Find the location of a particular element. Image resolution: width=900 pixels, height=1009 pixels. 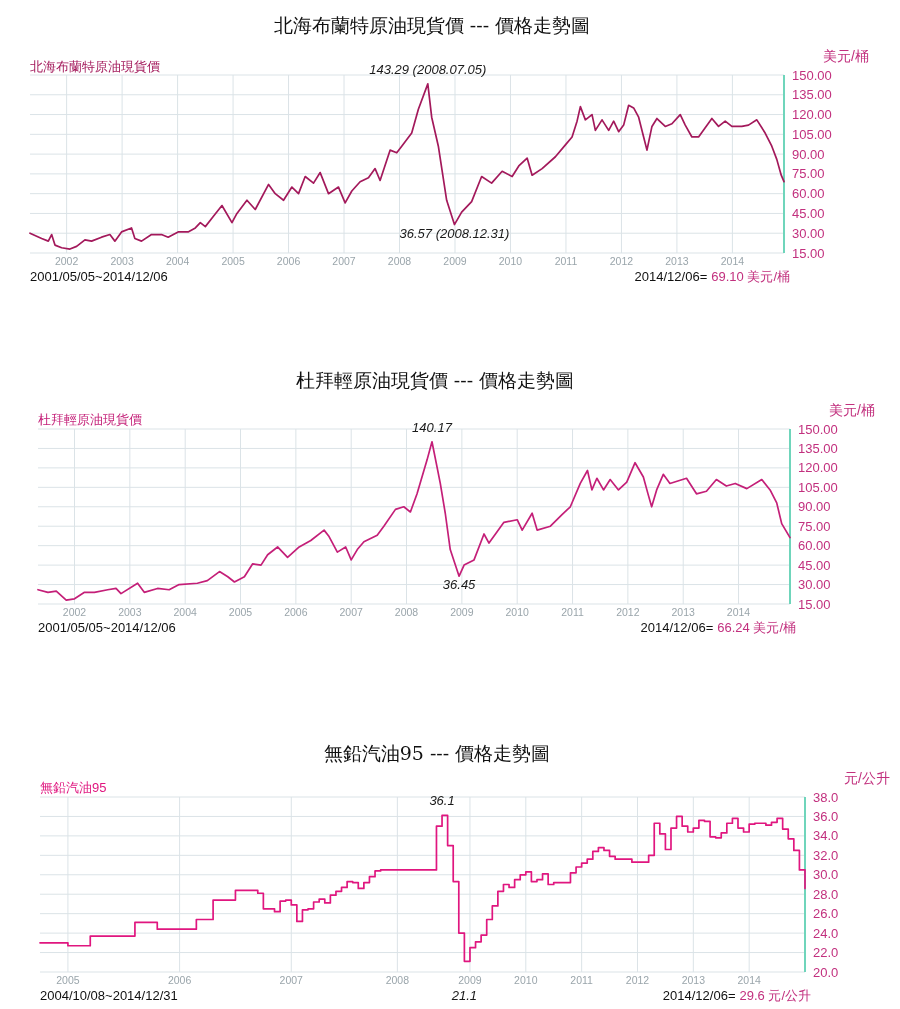

text: 29.6 元/公升 is located at coordinates (775, 995).